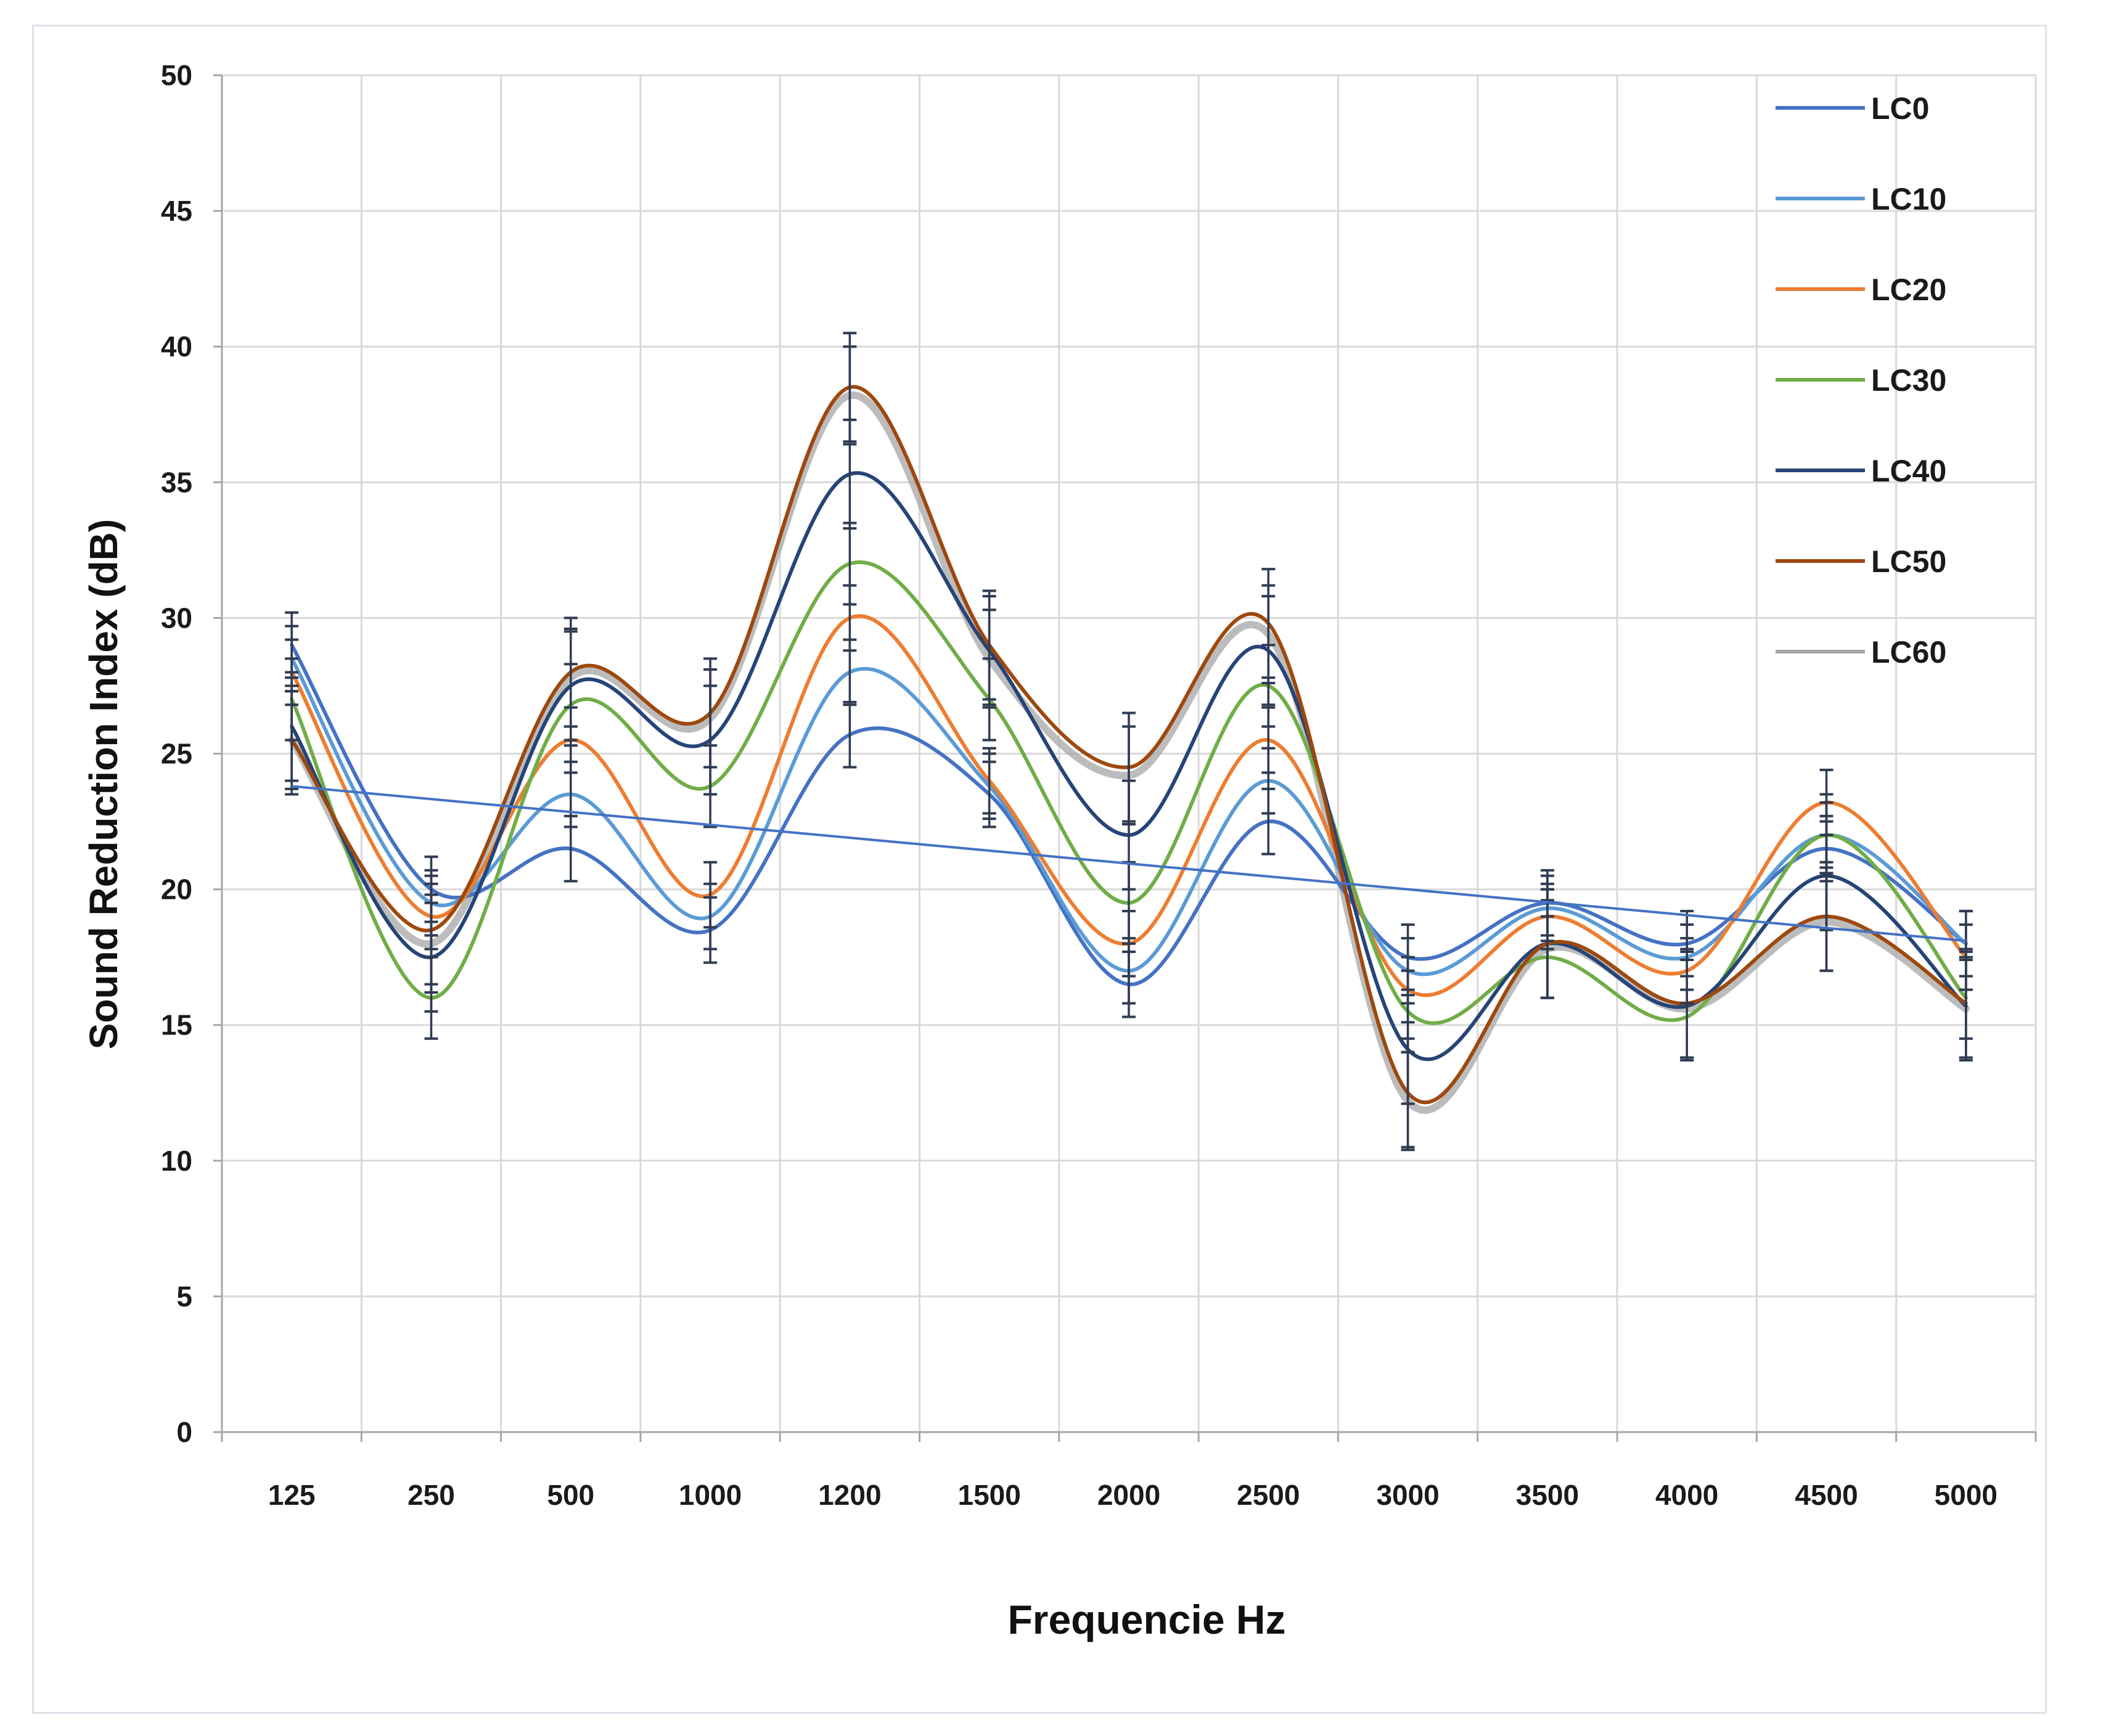 This screenshot has width=2106, height=1736. What do you see at coordinates (1861, 289) in the screenshot?
I see `legend-item-lc20: LC20` at bounding box center [1861, 289].